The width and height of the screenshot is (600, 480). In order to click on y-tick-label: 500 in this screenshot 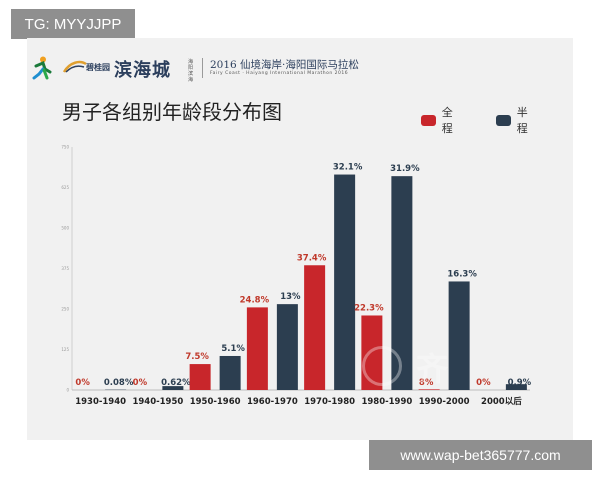, I will do `click(65, 228)`.